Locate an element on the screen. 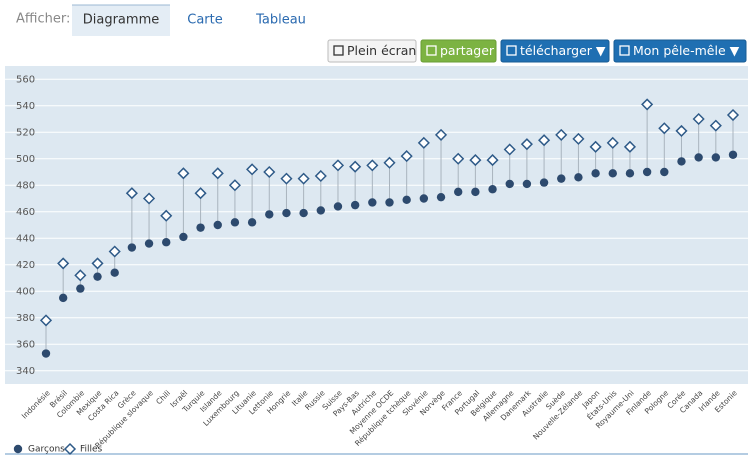 The width and height of the screenshot is (751, 460). y-tick-label: 360 is located at coordinates (25, 344).